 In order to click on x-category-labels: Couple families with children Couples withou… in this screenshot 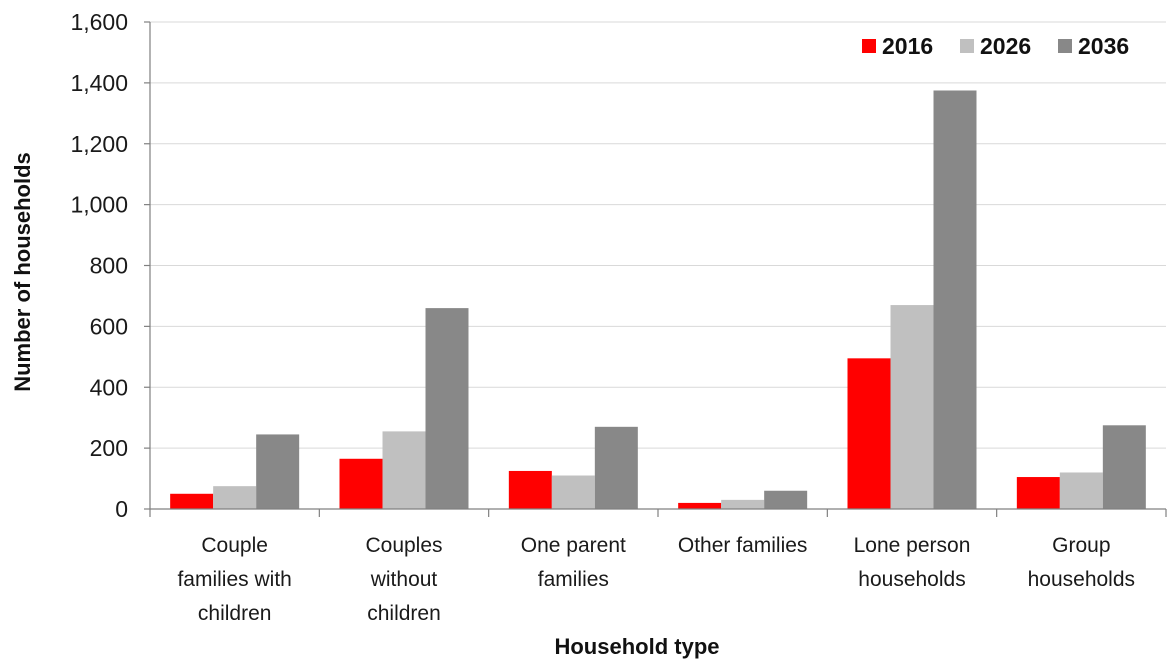, I will do `click(656, 579)`.